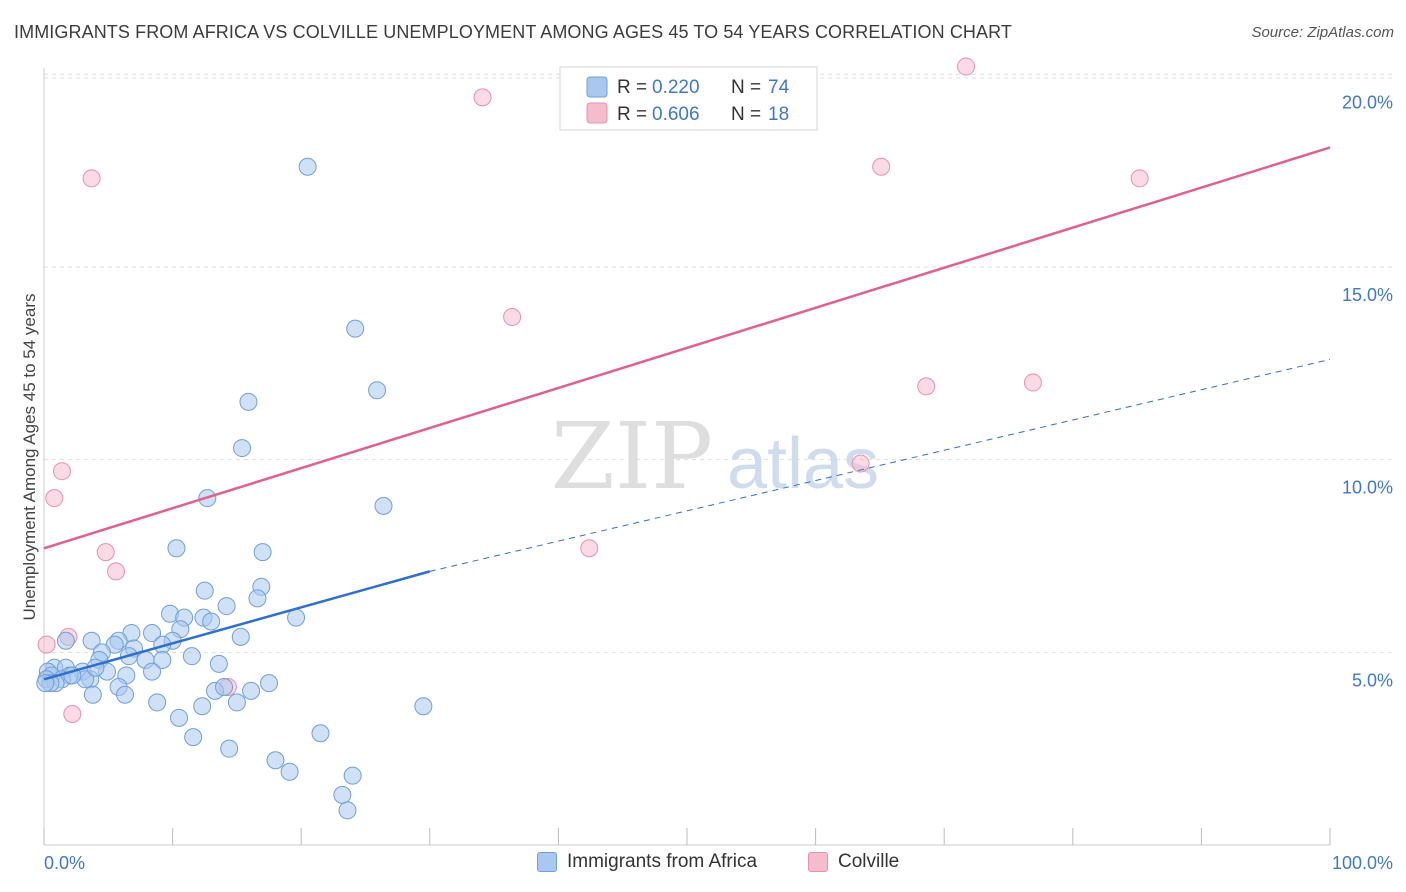 This screenshot has height=892, width=1406. What do you see at coordinates (676, 114) in the screenshot?
I see `legend-r-value-colville: 0.606` at bounding box center [676, 114].